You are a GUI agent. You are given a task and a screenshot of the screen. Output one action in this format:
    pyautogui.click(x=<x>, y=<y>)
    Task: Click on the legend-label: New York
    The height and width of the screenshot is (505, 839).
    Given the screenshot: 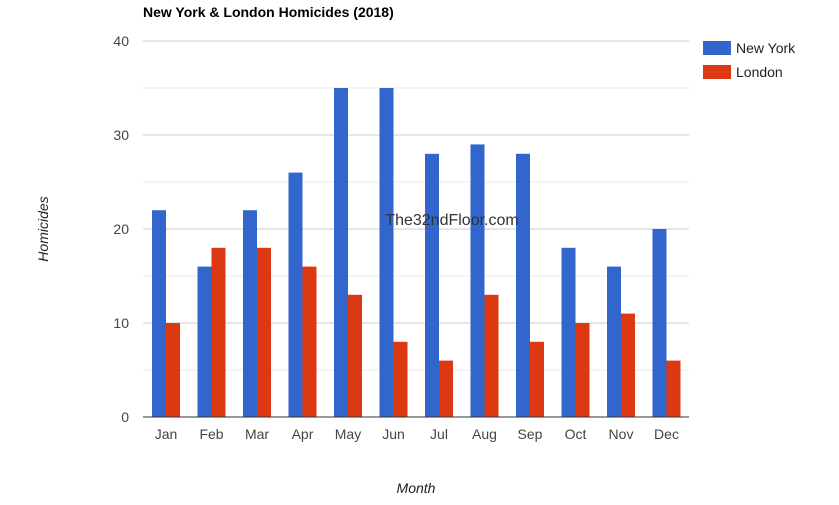 What is the action you would take?
    pyautogui.click(x=766, y=48)
    